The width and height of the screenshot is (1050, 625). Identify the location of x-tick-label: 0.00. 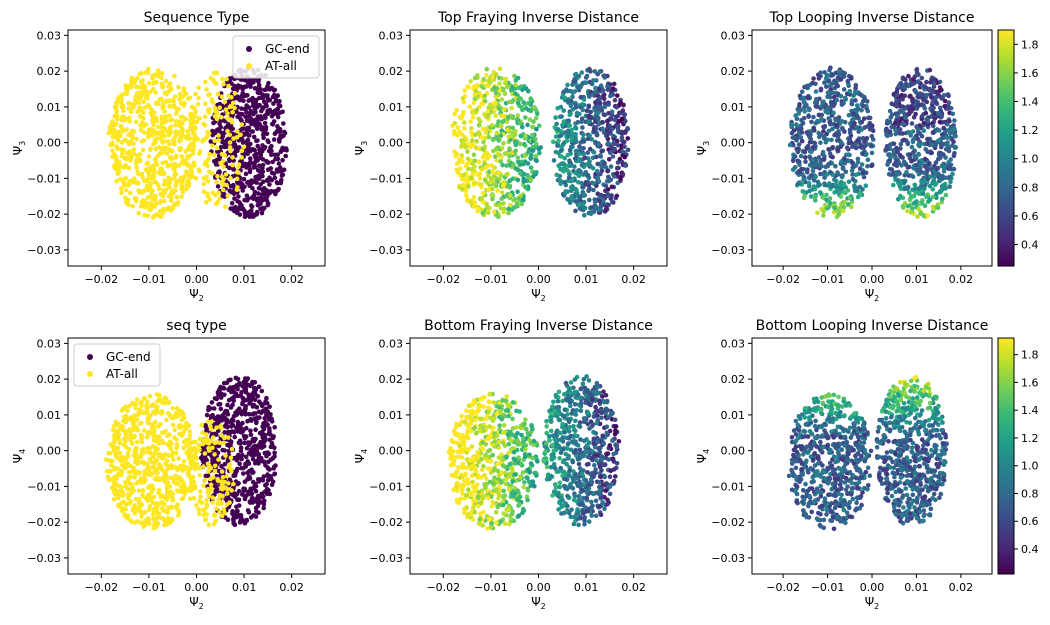
(538, 279).